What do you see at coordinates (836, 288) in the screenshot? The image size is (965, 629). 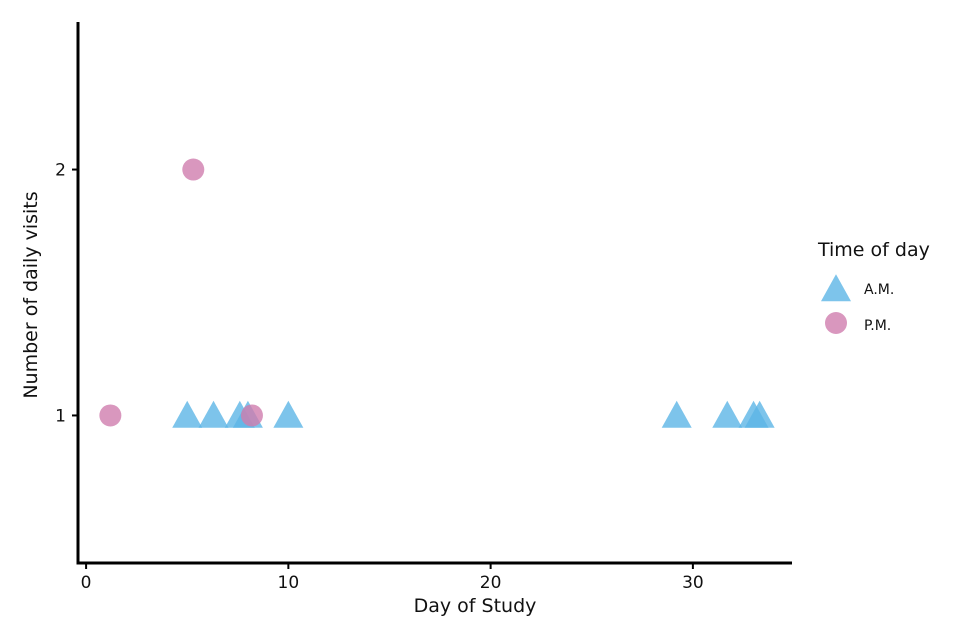 I see `legend-triangle-icon` at bounding box center [836, 288].